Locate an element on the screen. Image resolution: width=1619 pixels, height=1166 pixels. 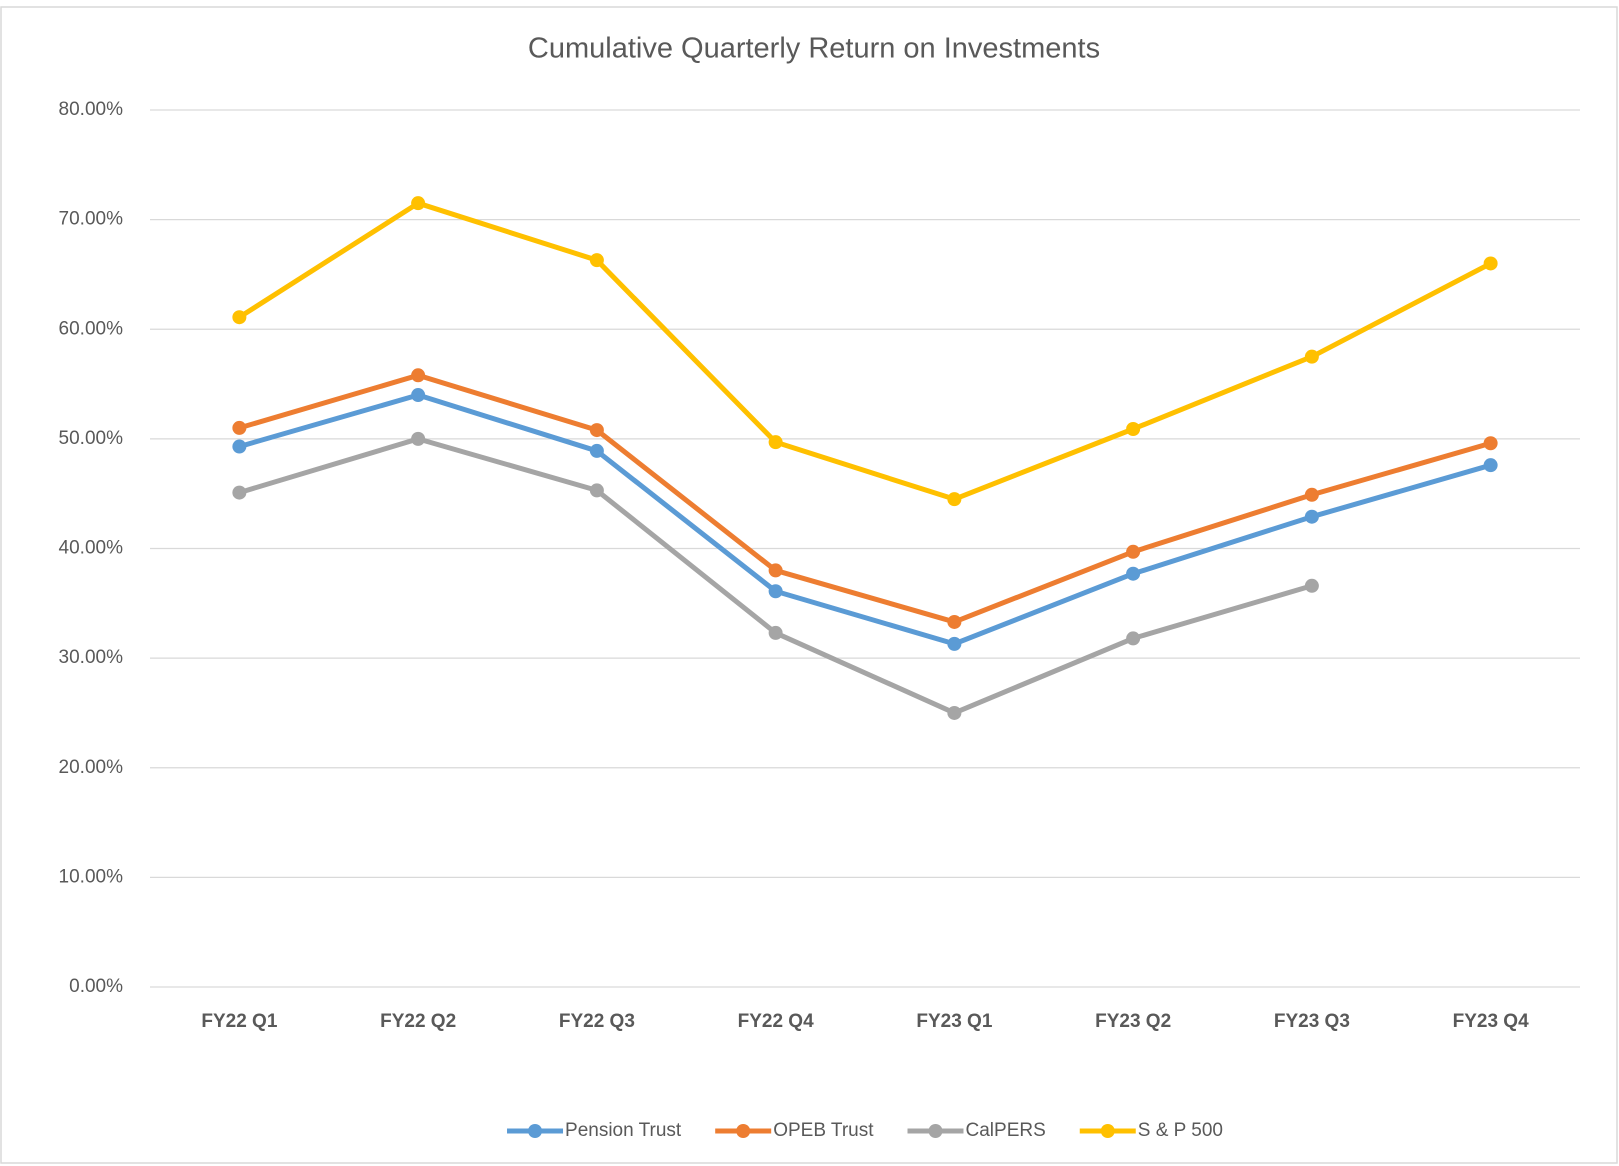
x-tick-label: FY22 Q1 is located at coordinates (239, 1021).